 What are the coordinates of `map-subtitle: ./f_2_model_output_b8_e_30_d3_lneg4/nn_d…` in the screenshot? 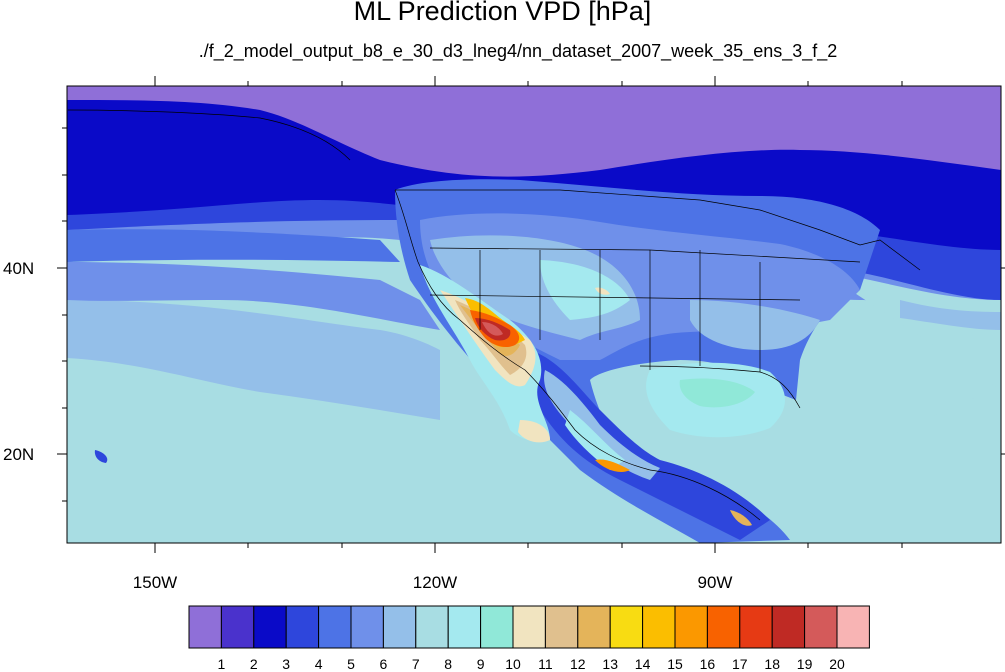 It's located at (518, 51).